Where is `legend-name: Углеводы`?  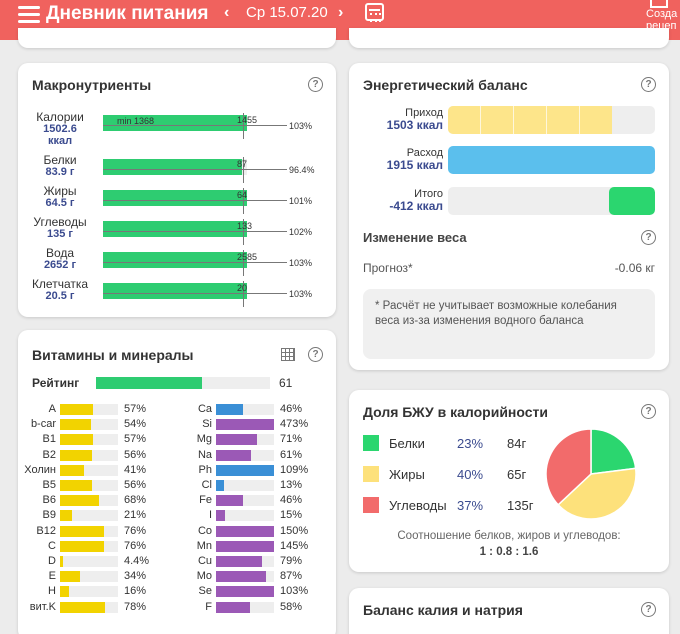 legend-name: Углеводы is located at coordinates (418, 505).